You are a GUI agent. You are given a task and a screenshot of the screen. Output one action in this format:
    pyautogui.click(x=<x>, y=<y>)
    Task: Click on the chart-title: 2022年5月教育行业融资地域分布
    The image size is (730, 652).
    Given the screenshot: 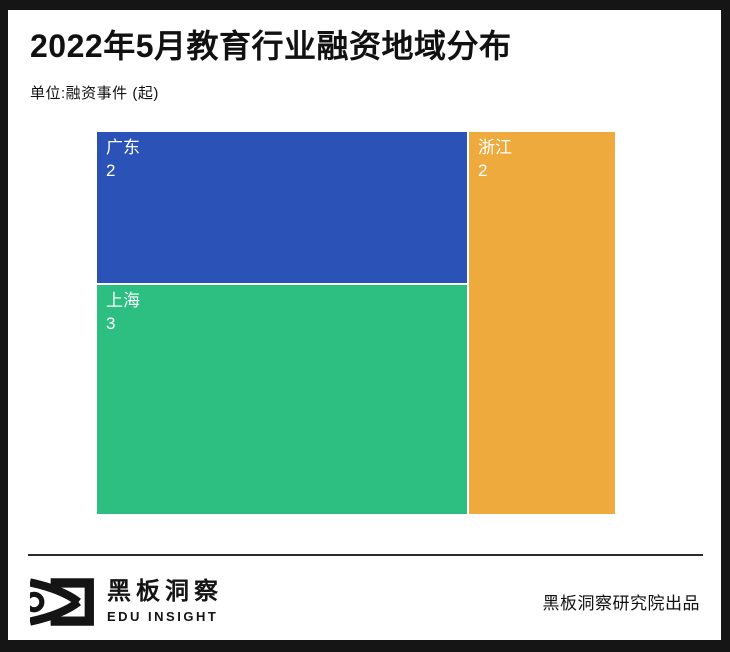 What is the action you would take?
    pyautogui.click(x=271, y=46)
    